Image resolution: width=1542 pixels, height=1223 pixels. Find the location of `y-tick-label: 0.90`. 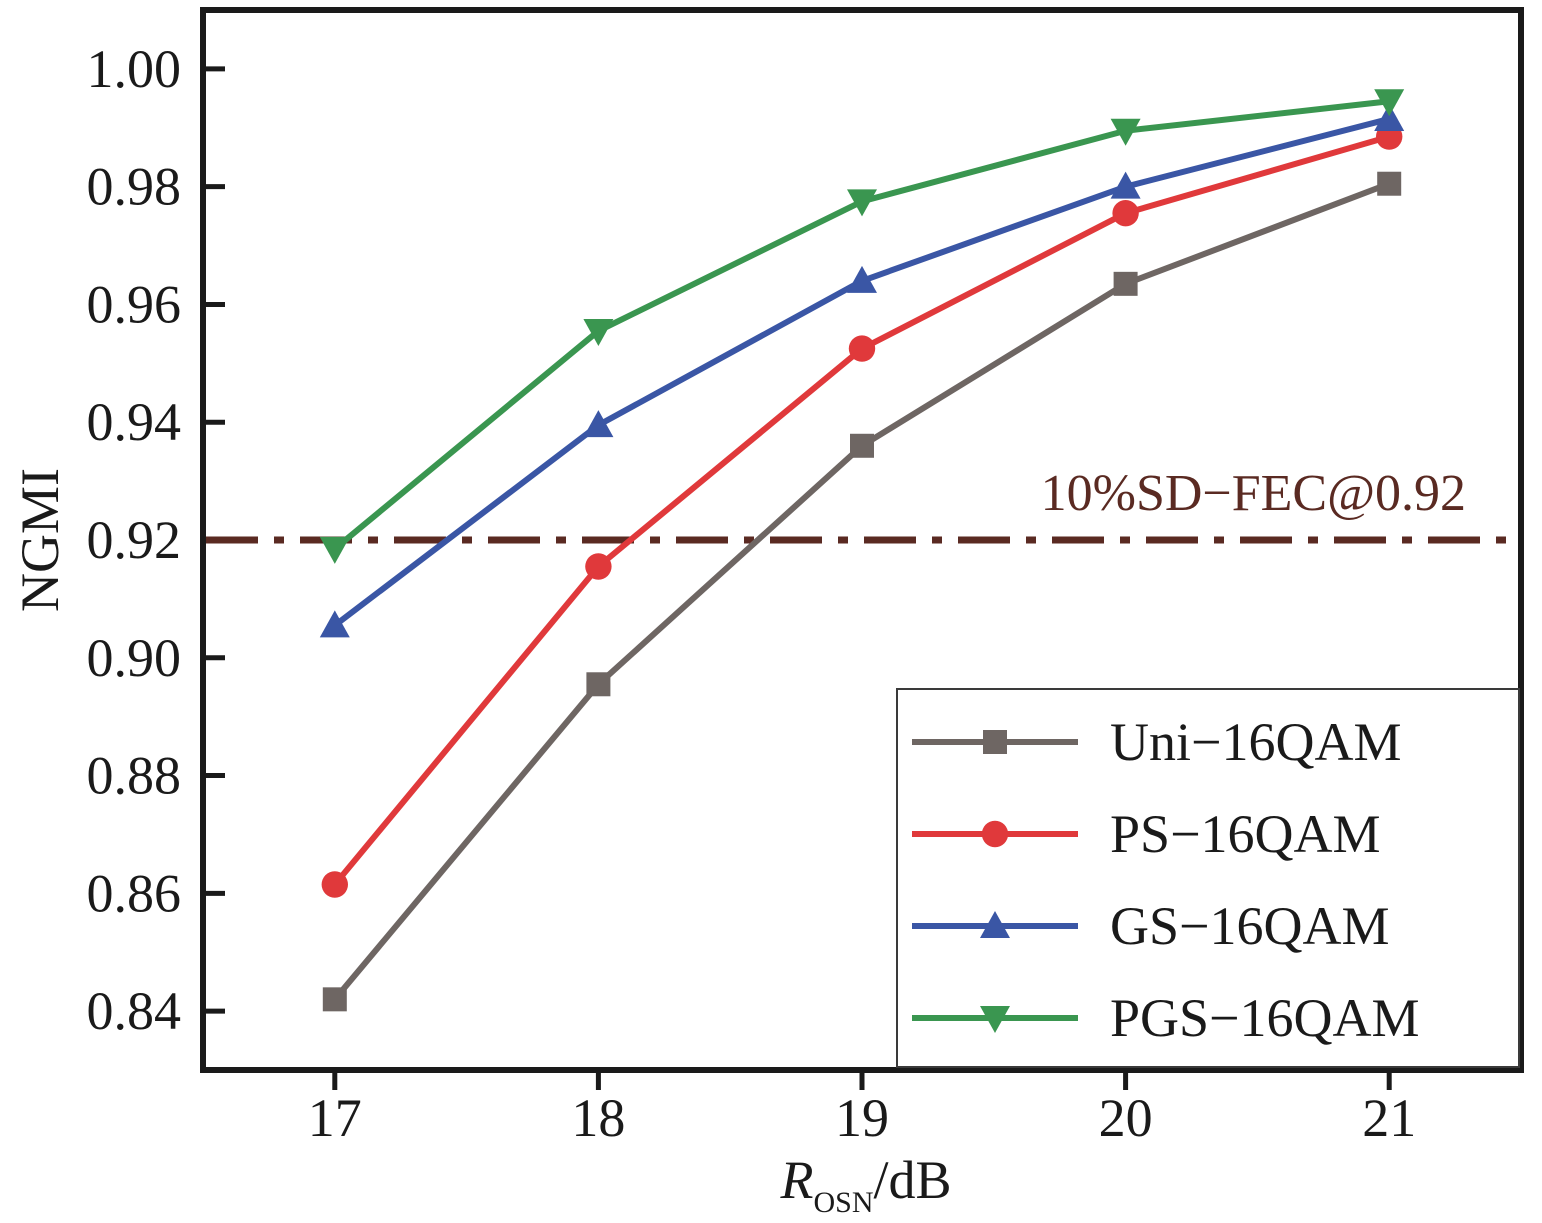

y-tick-label: 0.90 is located at coordinates (134, 658).